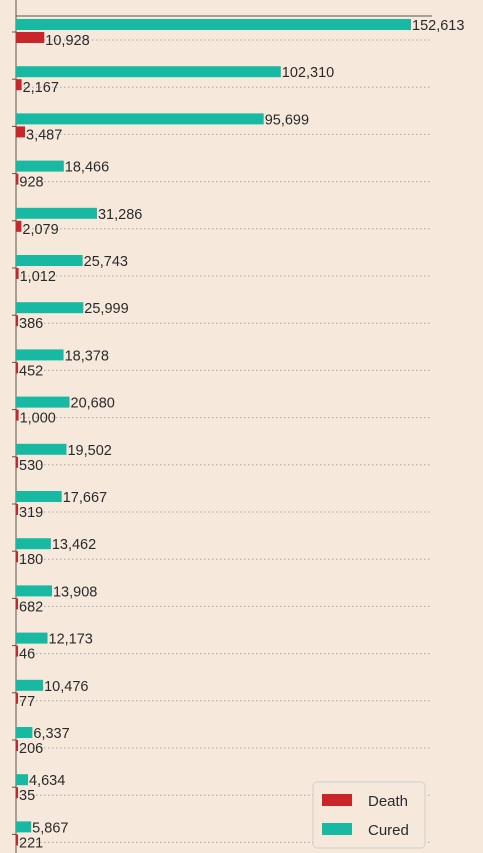  What do you see at coordinates (85, 498) in the screenshot?
I see `data-label-cured: 17,667` at bounding box center [85, 498].